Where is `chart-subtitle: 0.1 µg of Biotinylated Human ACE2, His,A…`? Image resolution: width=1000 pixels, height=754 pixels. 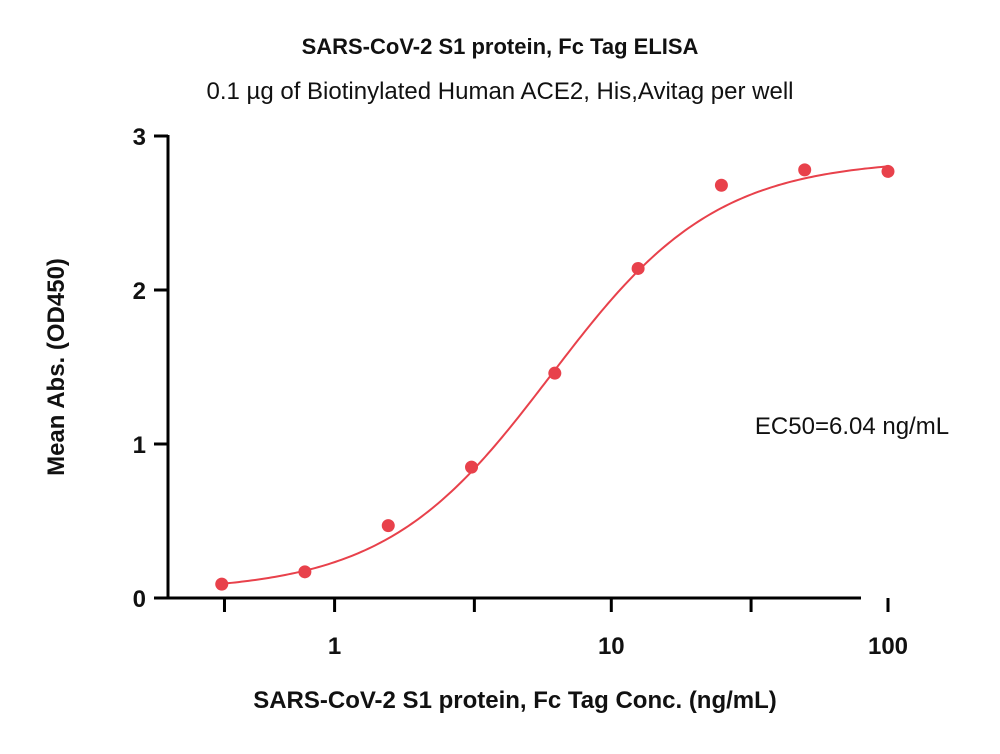
chart-subtitle: 0.1 µg of Biotinylated Human ACE2, His,A… is located at coordinates (500, 91).